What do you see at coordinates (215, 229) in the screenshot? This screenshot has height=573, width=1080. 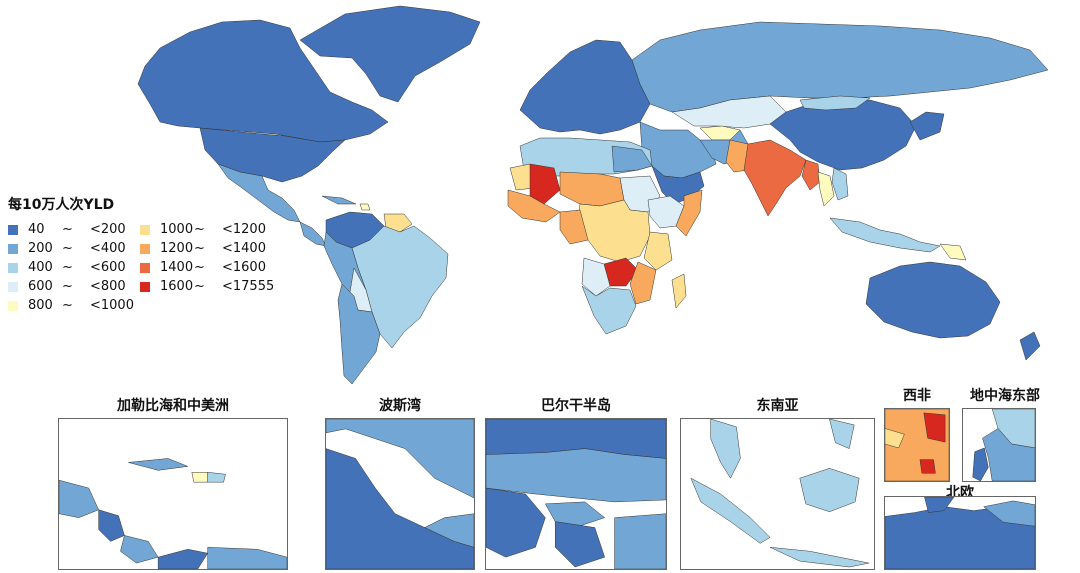 I see `legend-item: 1000 ~ <1200` at bounding box center [215, 229].